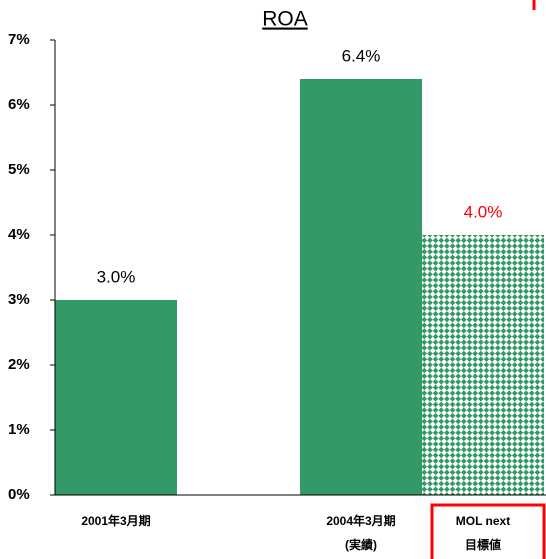  What do you see at coordinates (483, 544) in the screenshot?
I see `x-tick-label: 目標値` at bounding box center [483, 544].